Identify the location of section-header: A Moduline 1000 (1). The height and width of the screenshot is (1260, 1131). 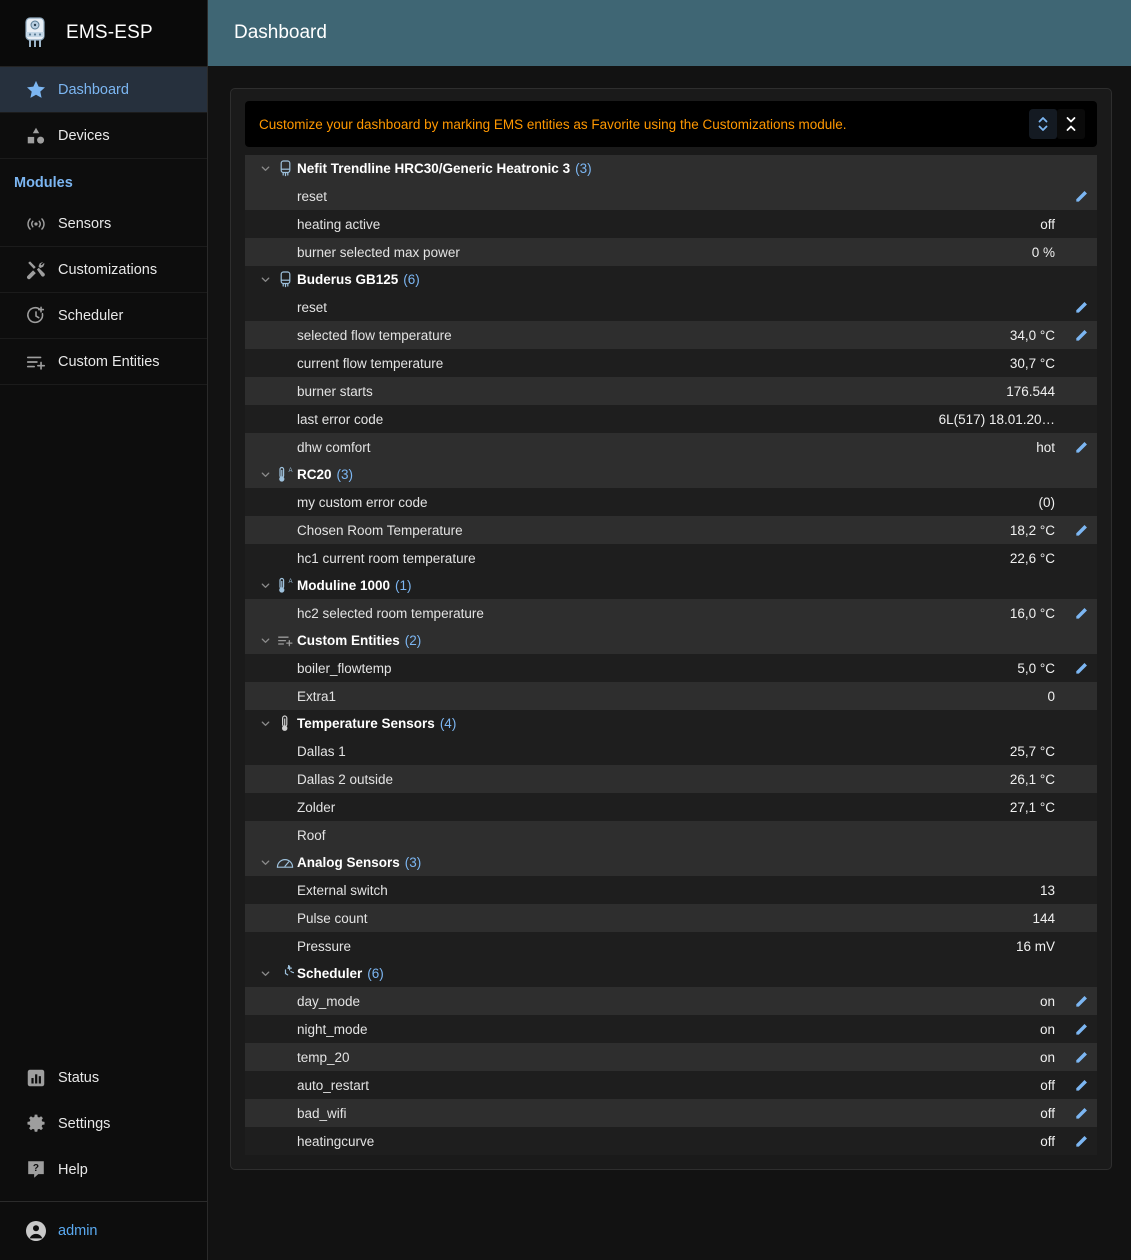
(671, 585).